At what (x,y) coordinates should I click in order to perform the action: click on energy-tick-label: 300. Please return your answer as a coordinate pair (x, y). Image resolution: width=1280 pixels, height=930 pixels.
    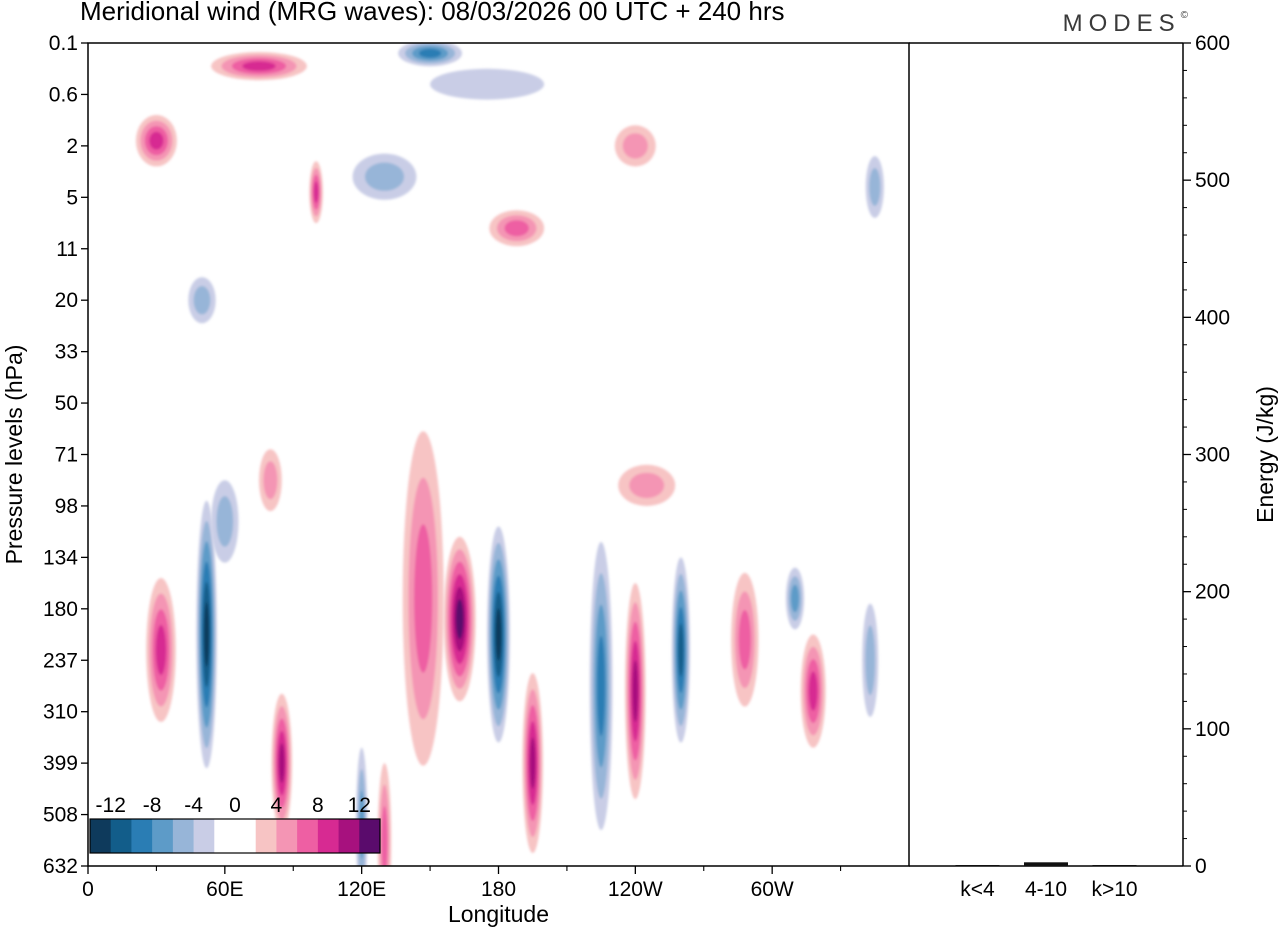
    Looking at the image, I should click on (1212, 455).